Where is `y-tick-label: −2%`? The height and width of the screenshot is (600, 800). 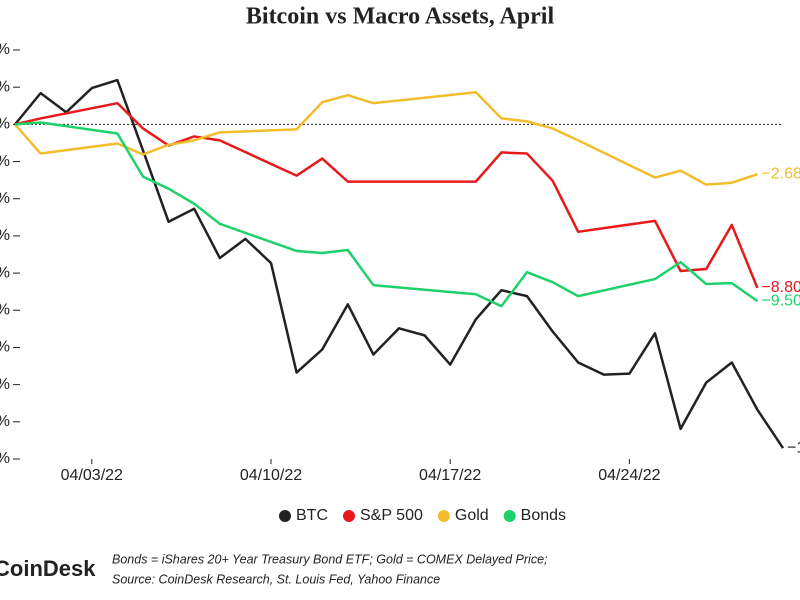
y-tick-label: −2% is located at coordinates (5, 161).